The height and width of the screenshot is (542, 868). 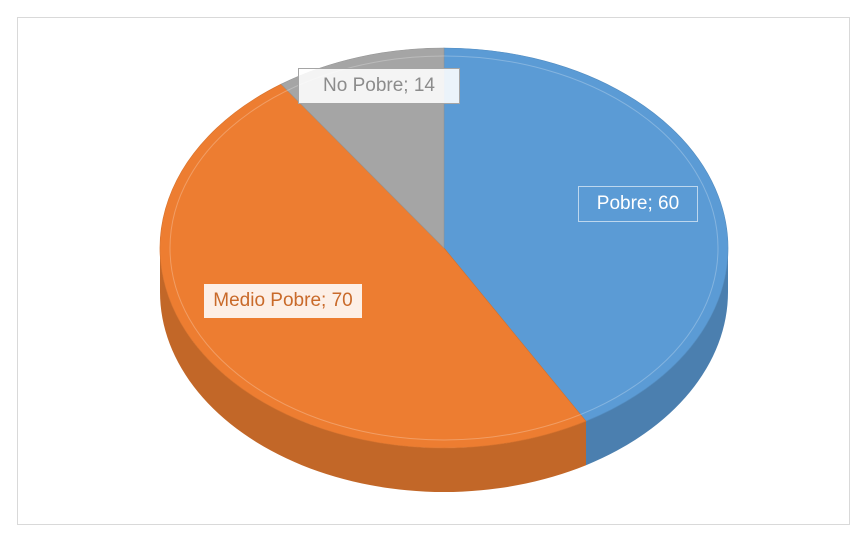 I want to click on data-label: No Pobre; 14, so click(x=379, y=86).